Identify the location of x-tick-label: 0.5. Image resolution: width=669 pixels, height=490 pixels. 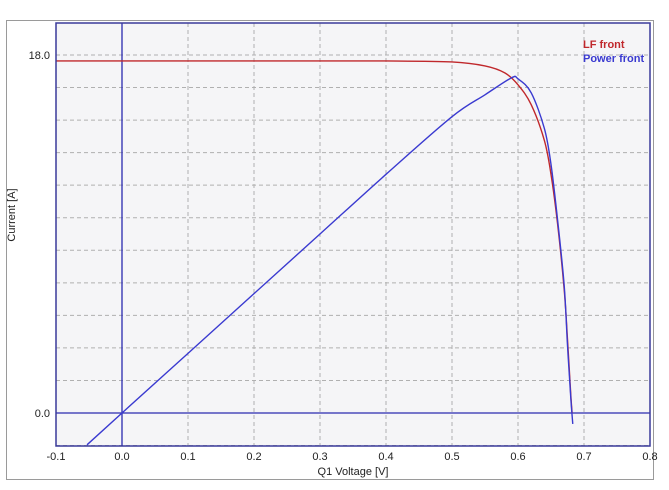
(451, 457).